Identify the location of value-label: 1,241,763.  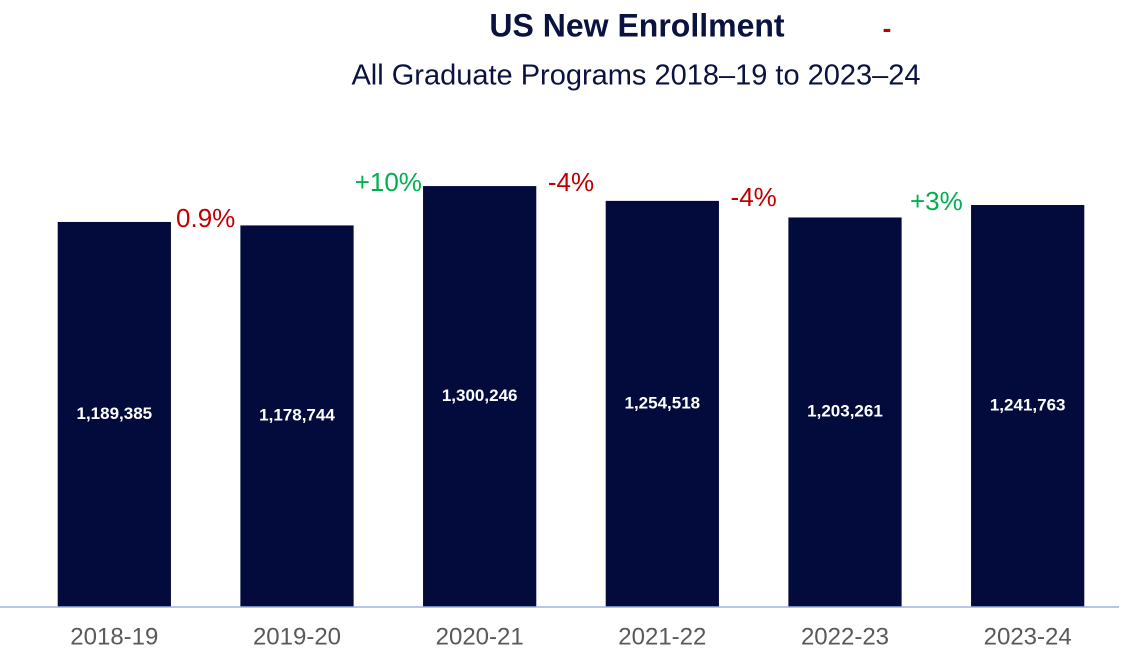
(1028, 404).